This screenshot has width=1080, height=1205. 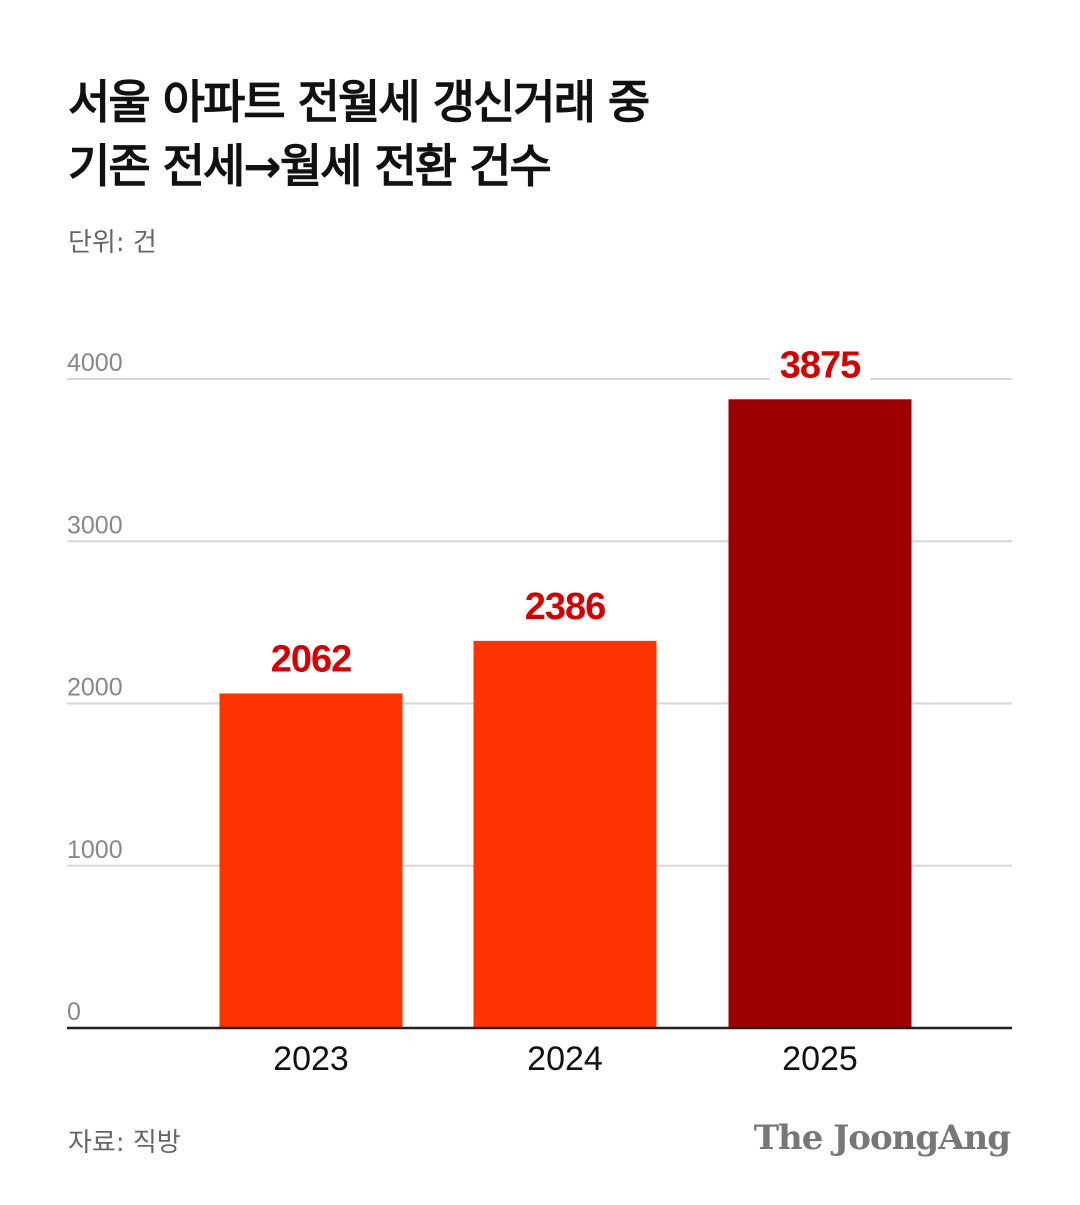 I want to click on y-tick-label: 0, so click(x=74, y=1012).